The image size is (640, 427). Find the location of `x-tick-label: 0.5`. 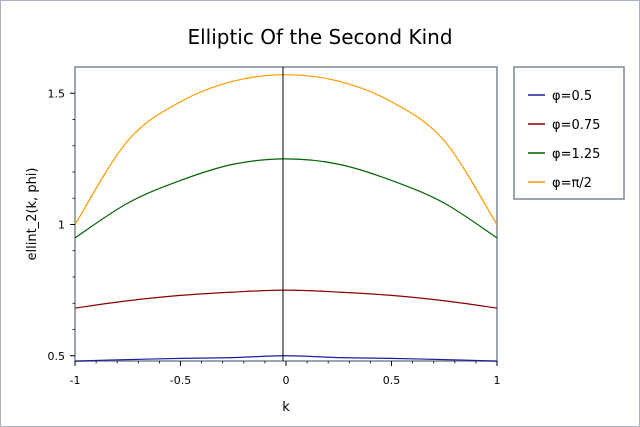

x-tick-label: 0.5 is located at coordinates (392, 380).